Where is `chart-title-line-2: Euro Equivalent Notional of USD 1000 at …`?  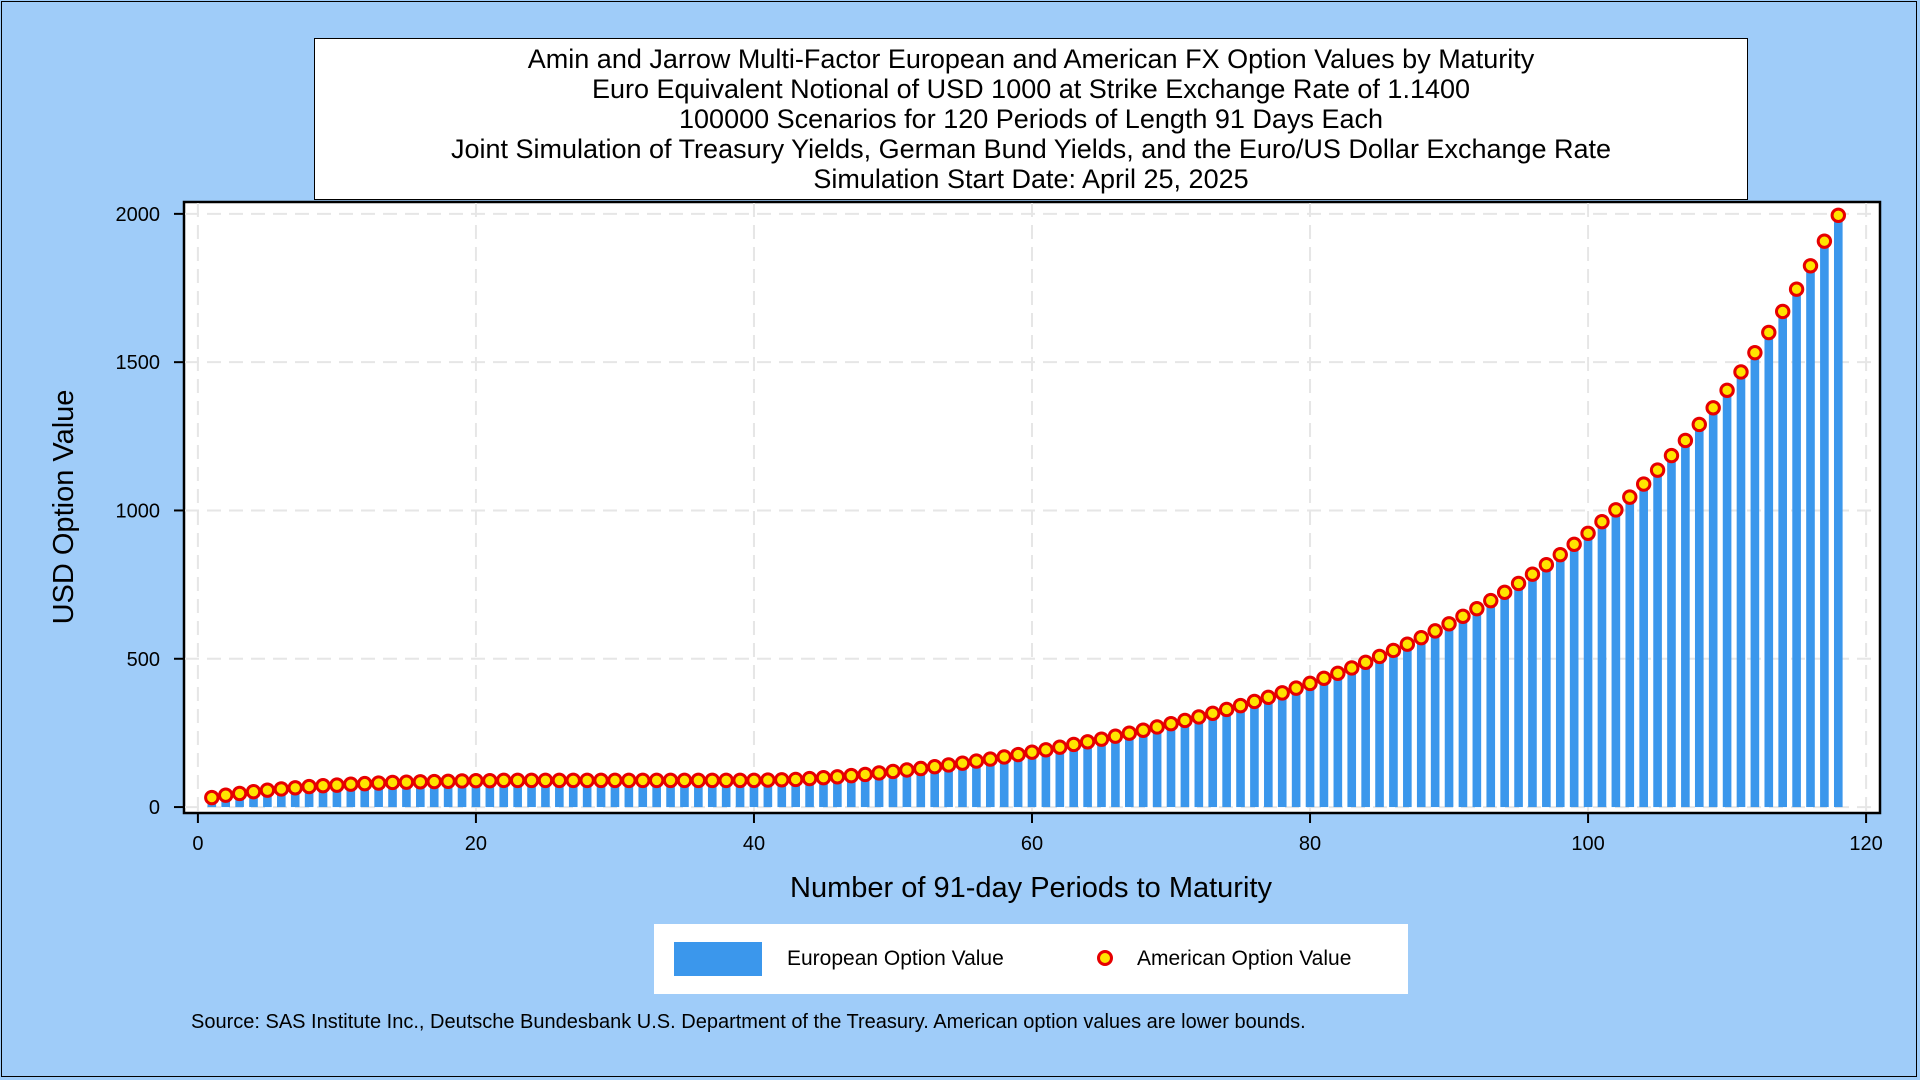 chart-title-line-2: Euro Equivalent Notional of USD 1000 at … is located at coordinates (1031, 89).